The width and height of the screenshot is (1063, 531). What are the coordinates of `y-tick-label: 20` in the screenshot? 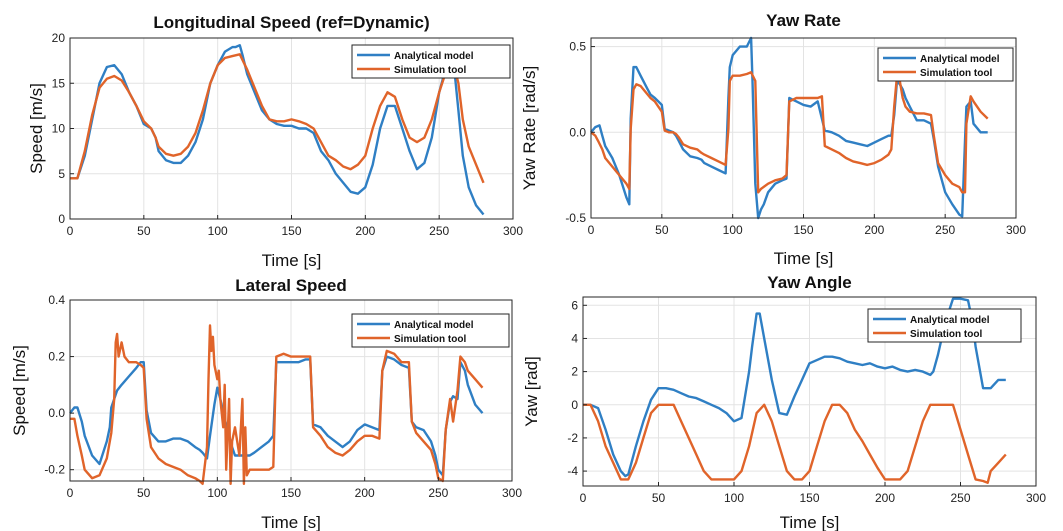 It's located at (59, 38).